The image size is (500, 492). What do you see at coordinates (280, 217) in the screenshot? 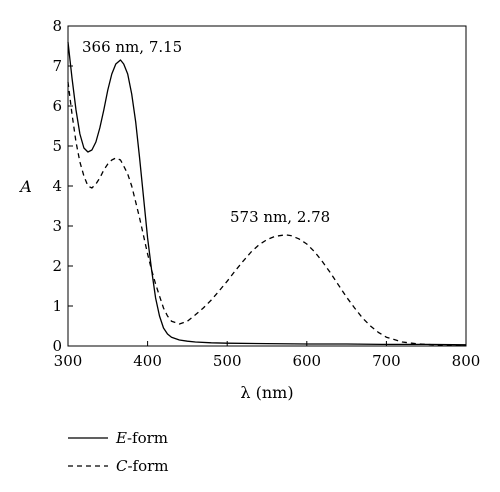
I see `annotation-peak-c-form: 573 nm, 2.78` at bounding box center [280, 217].